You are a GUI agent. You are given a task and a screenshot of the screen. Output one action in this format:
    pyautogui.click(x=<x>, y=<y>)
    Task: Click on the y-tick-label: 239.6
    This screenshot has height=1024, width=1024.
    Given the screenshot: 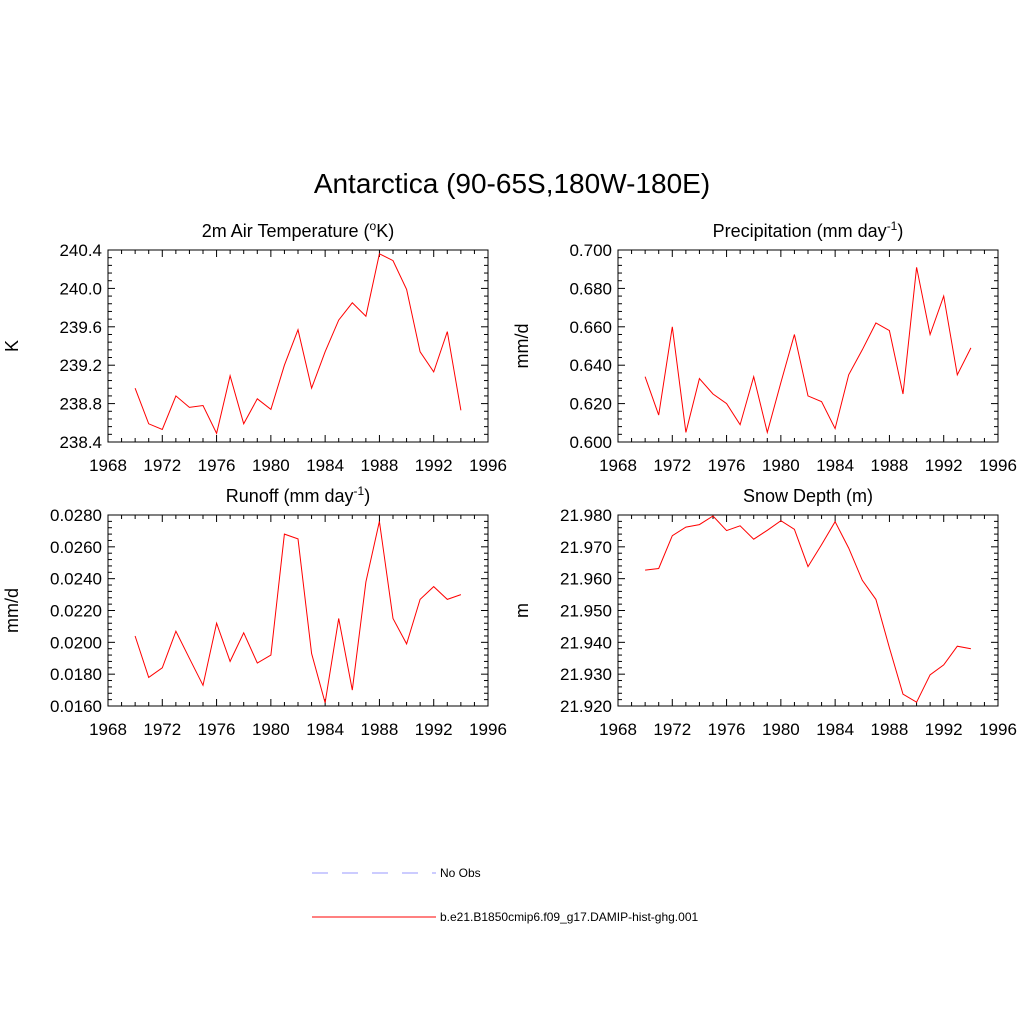 What is the action you would take?
    pyautogui.click(x=80, y=327)
    